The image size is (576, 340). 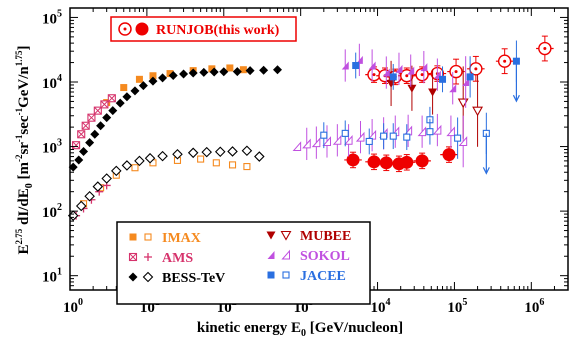 I want to click on series-sokol-helium, so click(x=380, y=140).